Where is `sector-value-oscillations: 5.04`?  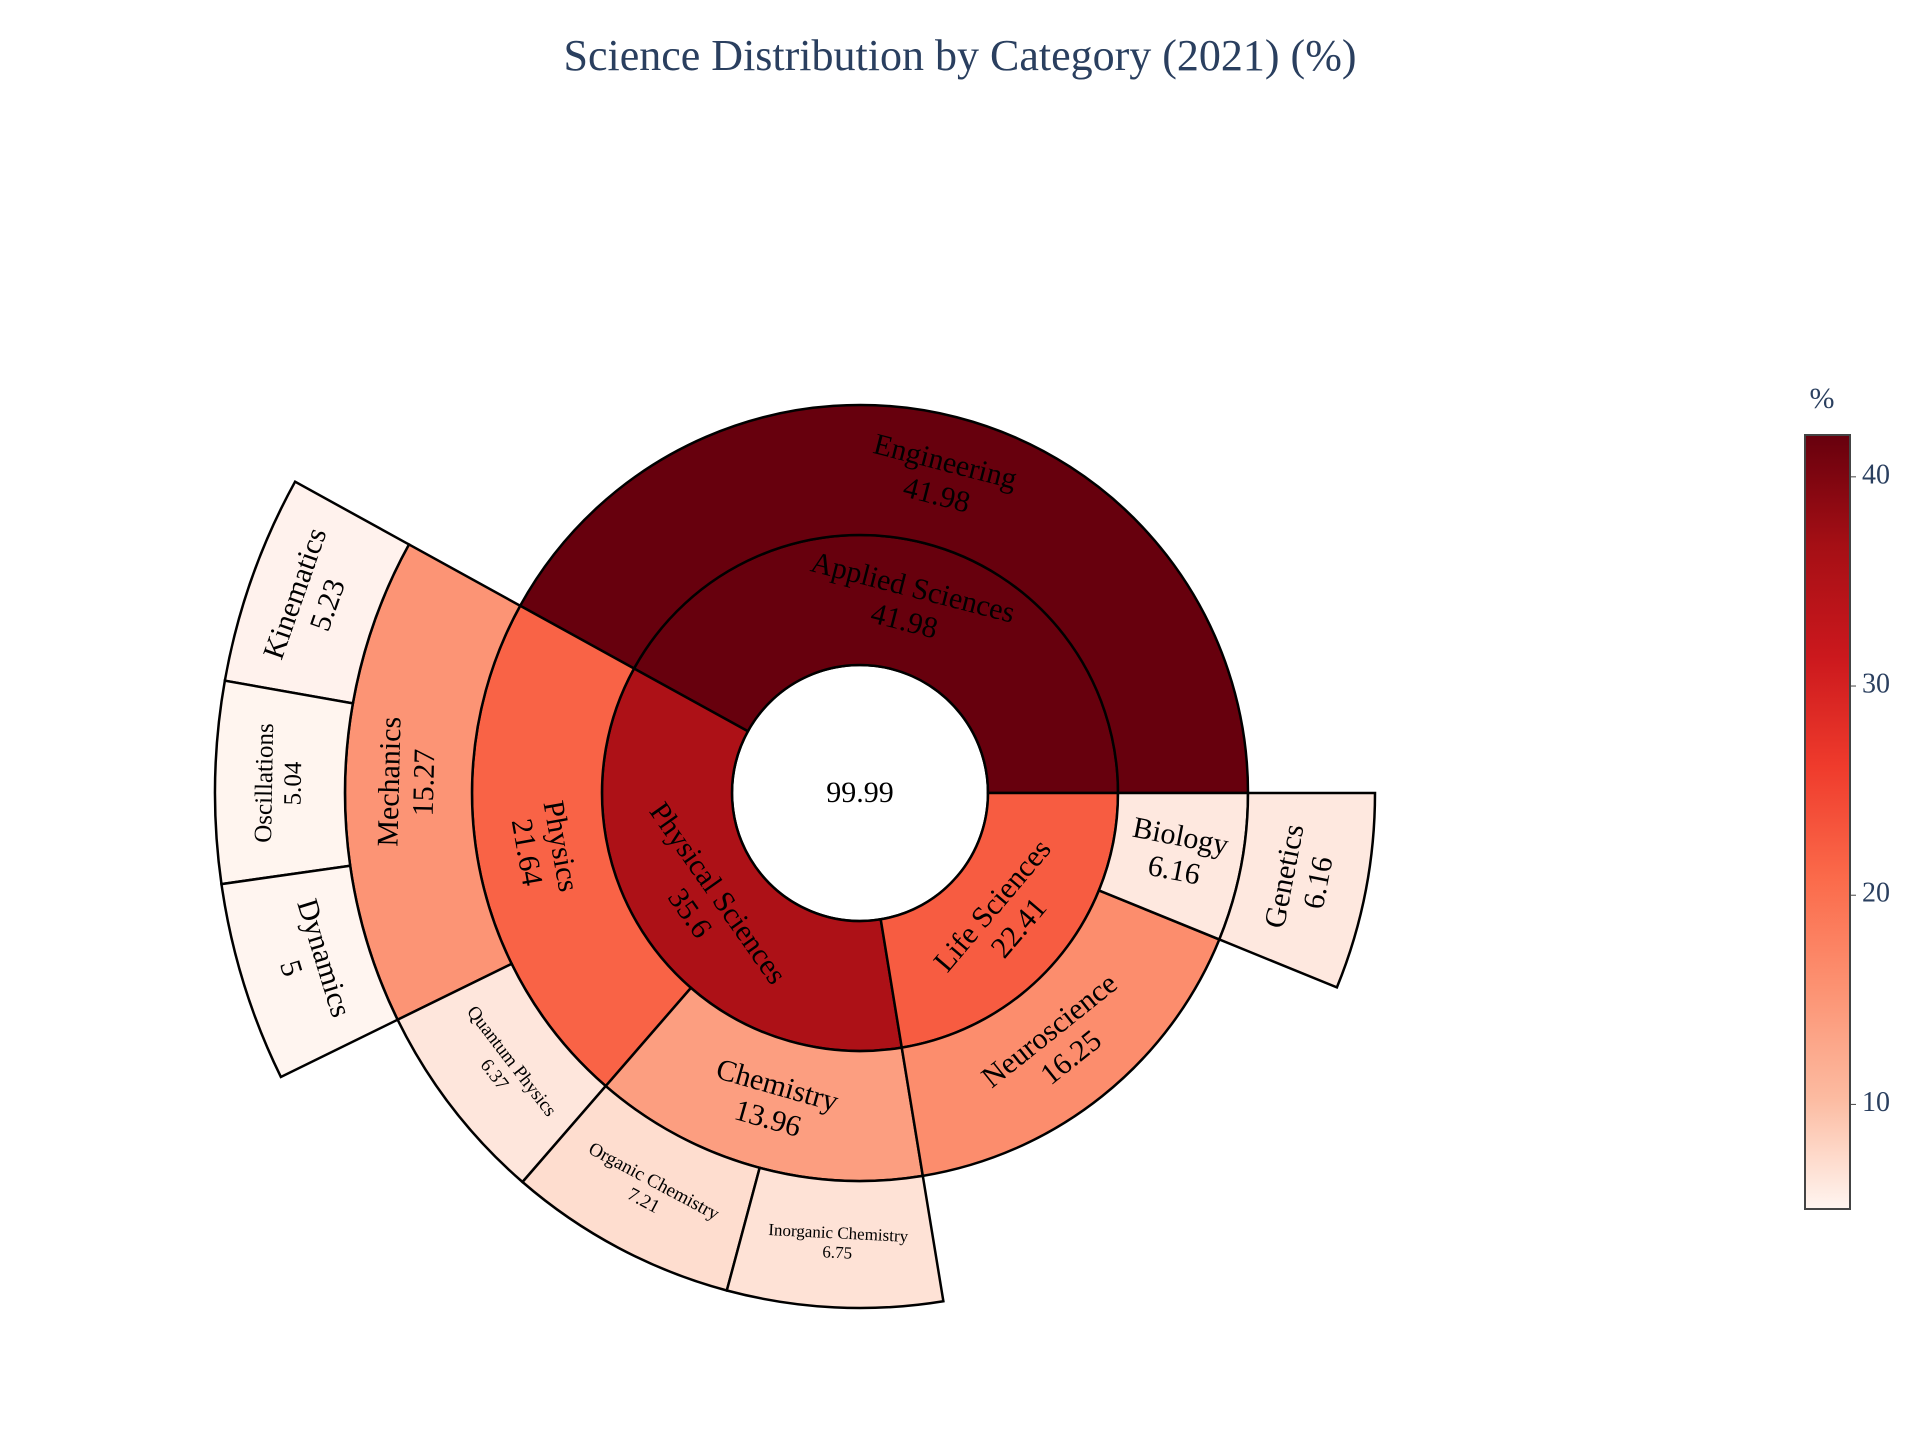 sector-value-oscillations: 5.04 is located at coordinates (293, 783).